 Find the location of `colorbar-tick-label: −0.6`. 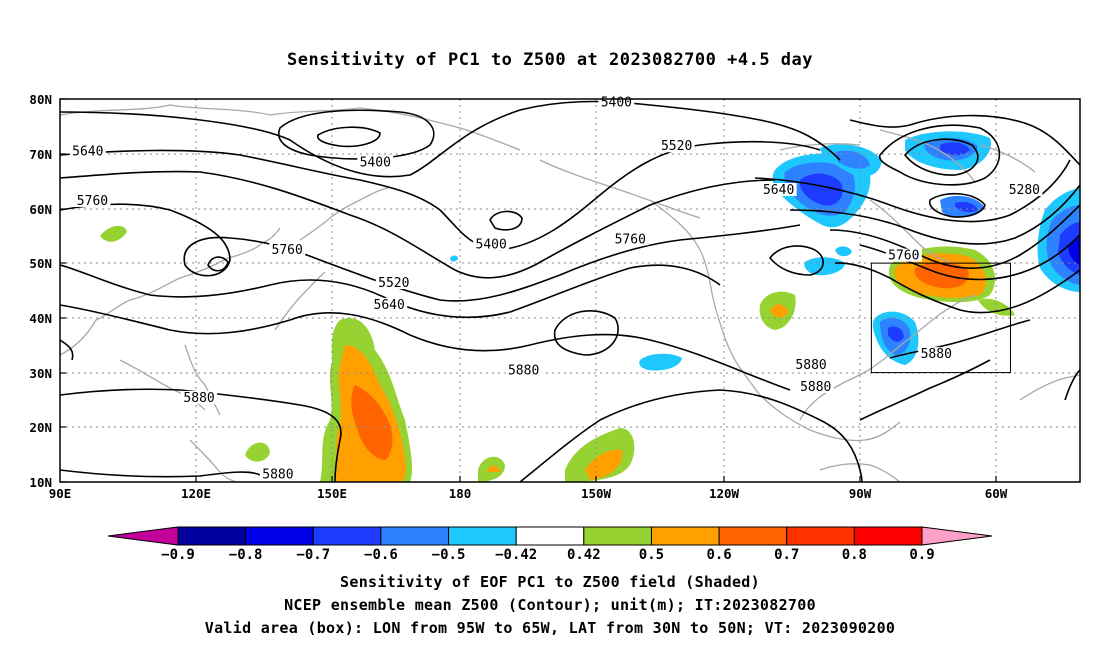

colorbar-tick-label: −0.6 is located at coordinates (381, 555).